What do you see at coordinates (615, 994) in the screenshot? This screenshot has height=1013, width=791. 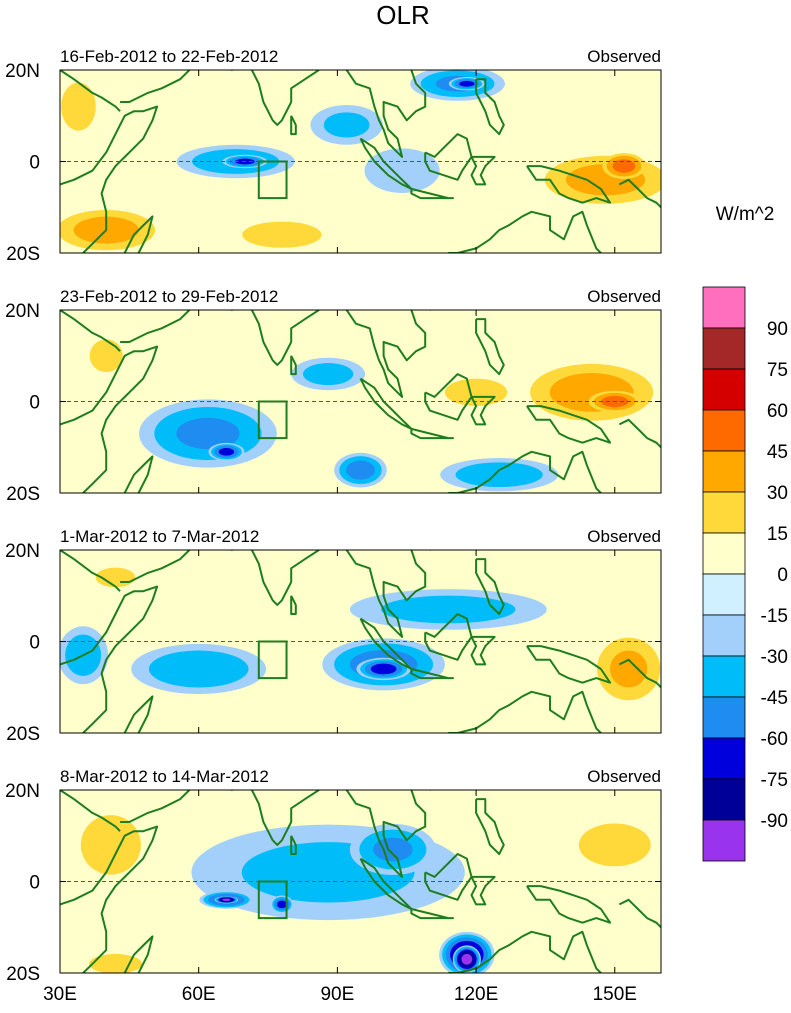 I see `x-tick-label: 150E` at bounding box center [615, 994].